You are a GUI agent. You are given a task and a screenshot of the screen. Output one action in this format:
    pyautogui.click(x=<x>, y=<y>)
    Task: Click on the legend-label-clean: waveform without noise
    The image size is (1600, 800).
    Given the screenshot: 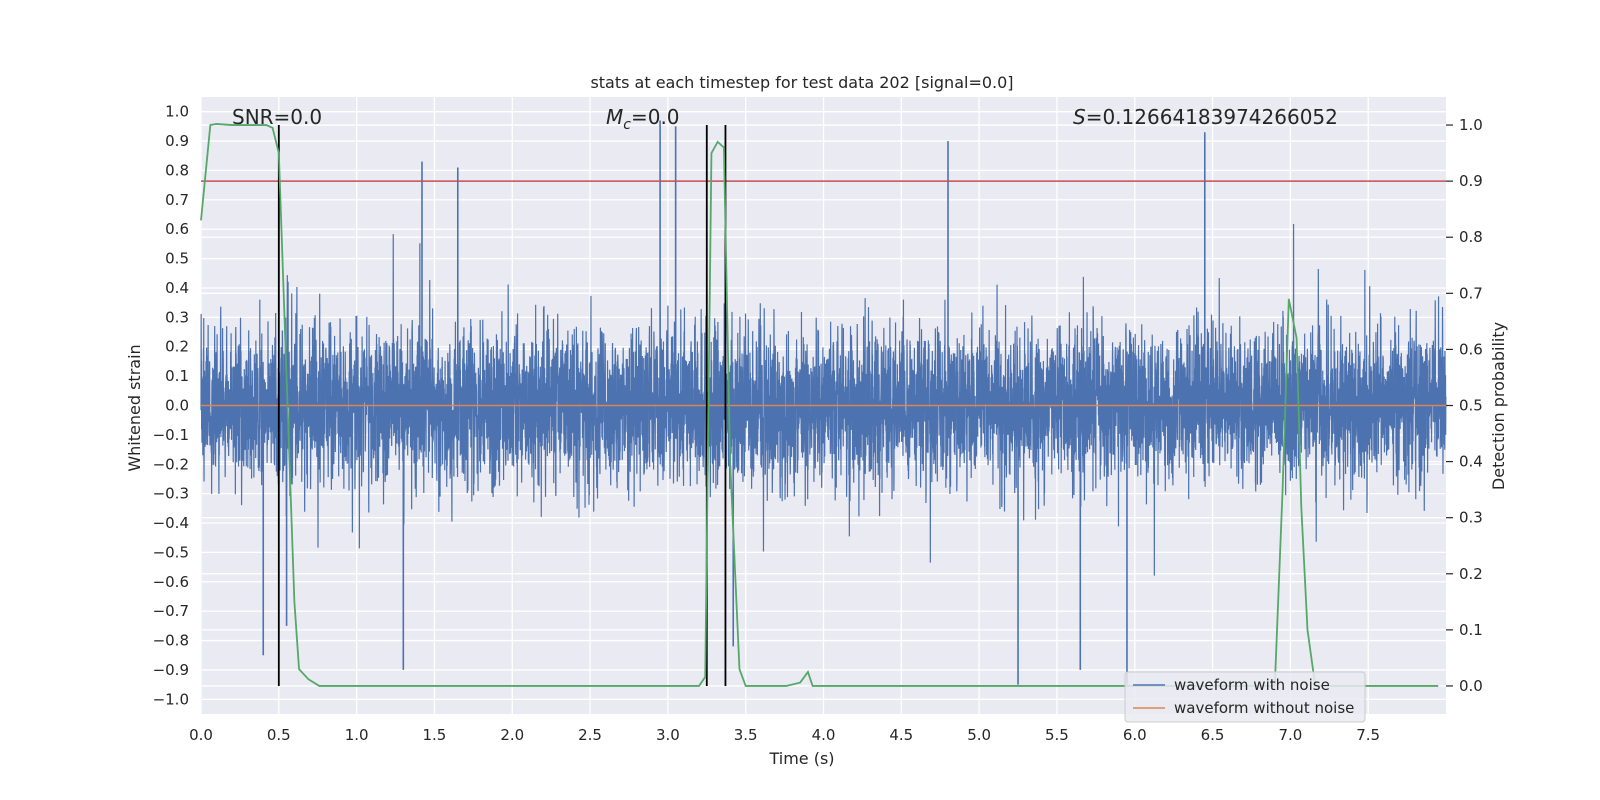 What is the action you would take?
    pyautogui.click(x=1264, y=708)
    